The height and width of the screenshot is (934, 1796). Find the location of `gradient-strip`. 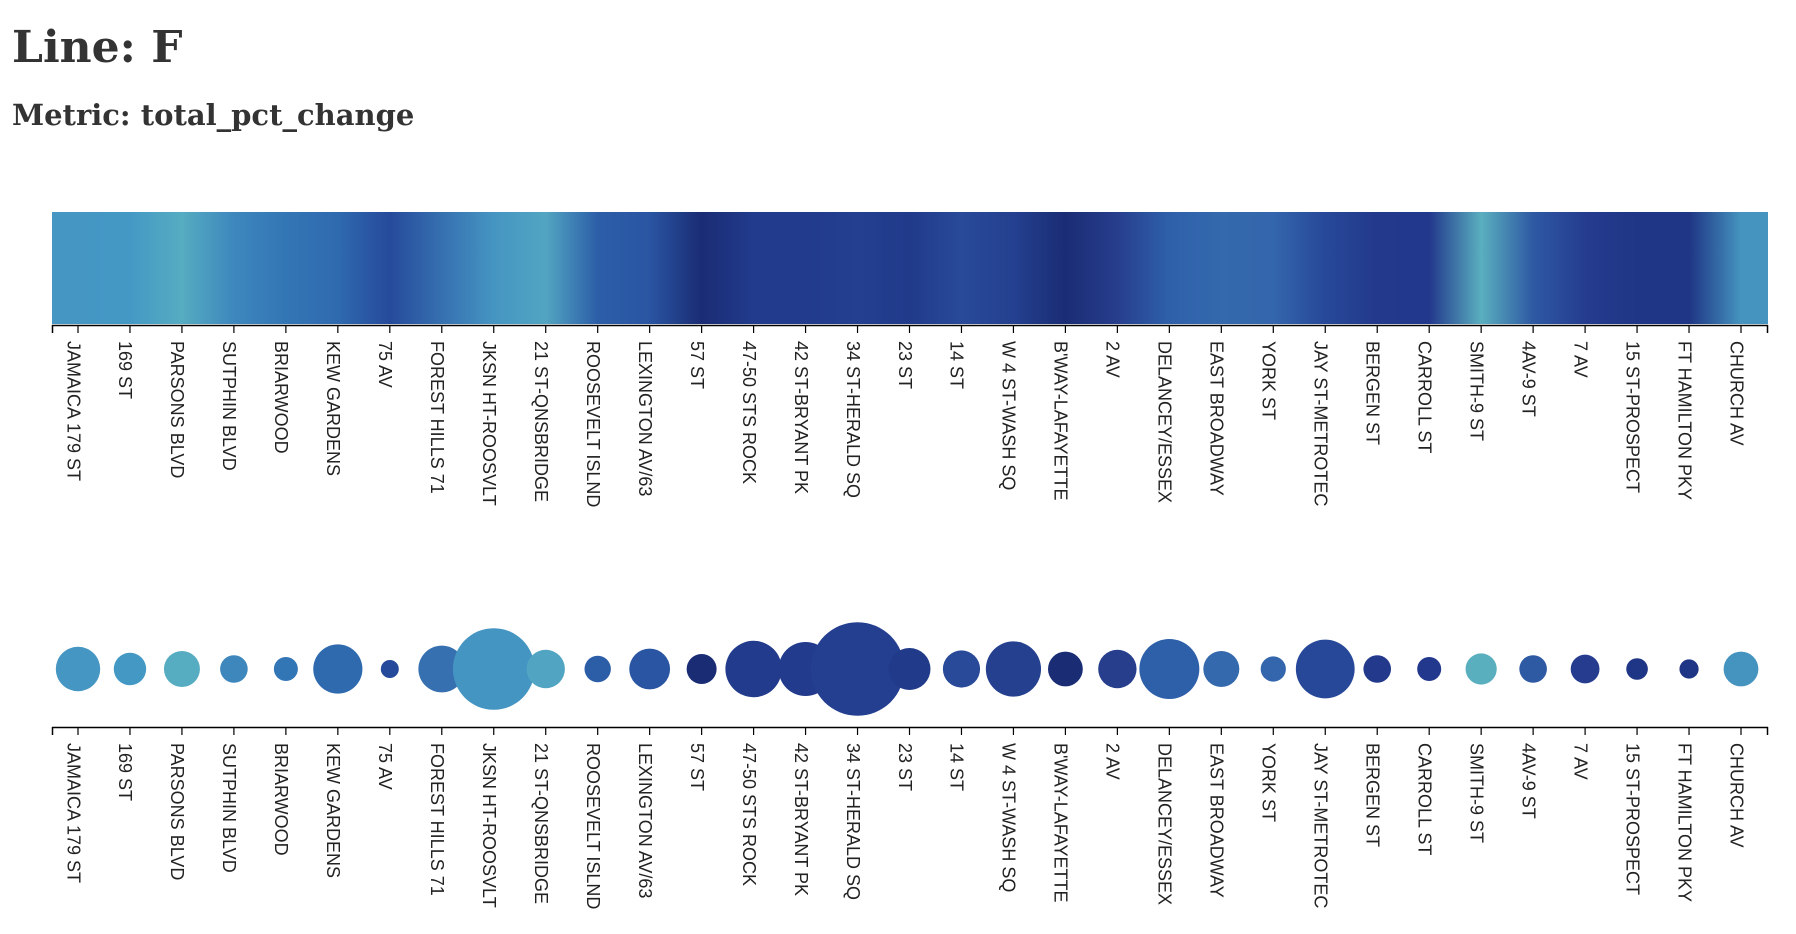

gradient-strip is located at coordinates (910, 268).